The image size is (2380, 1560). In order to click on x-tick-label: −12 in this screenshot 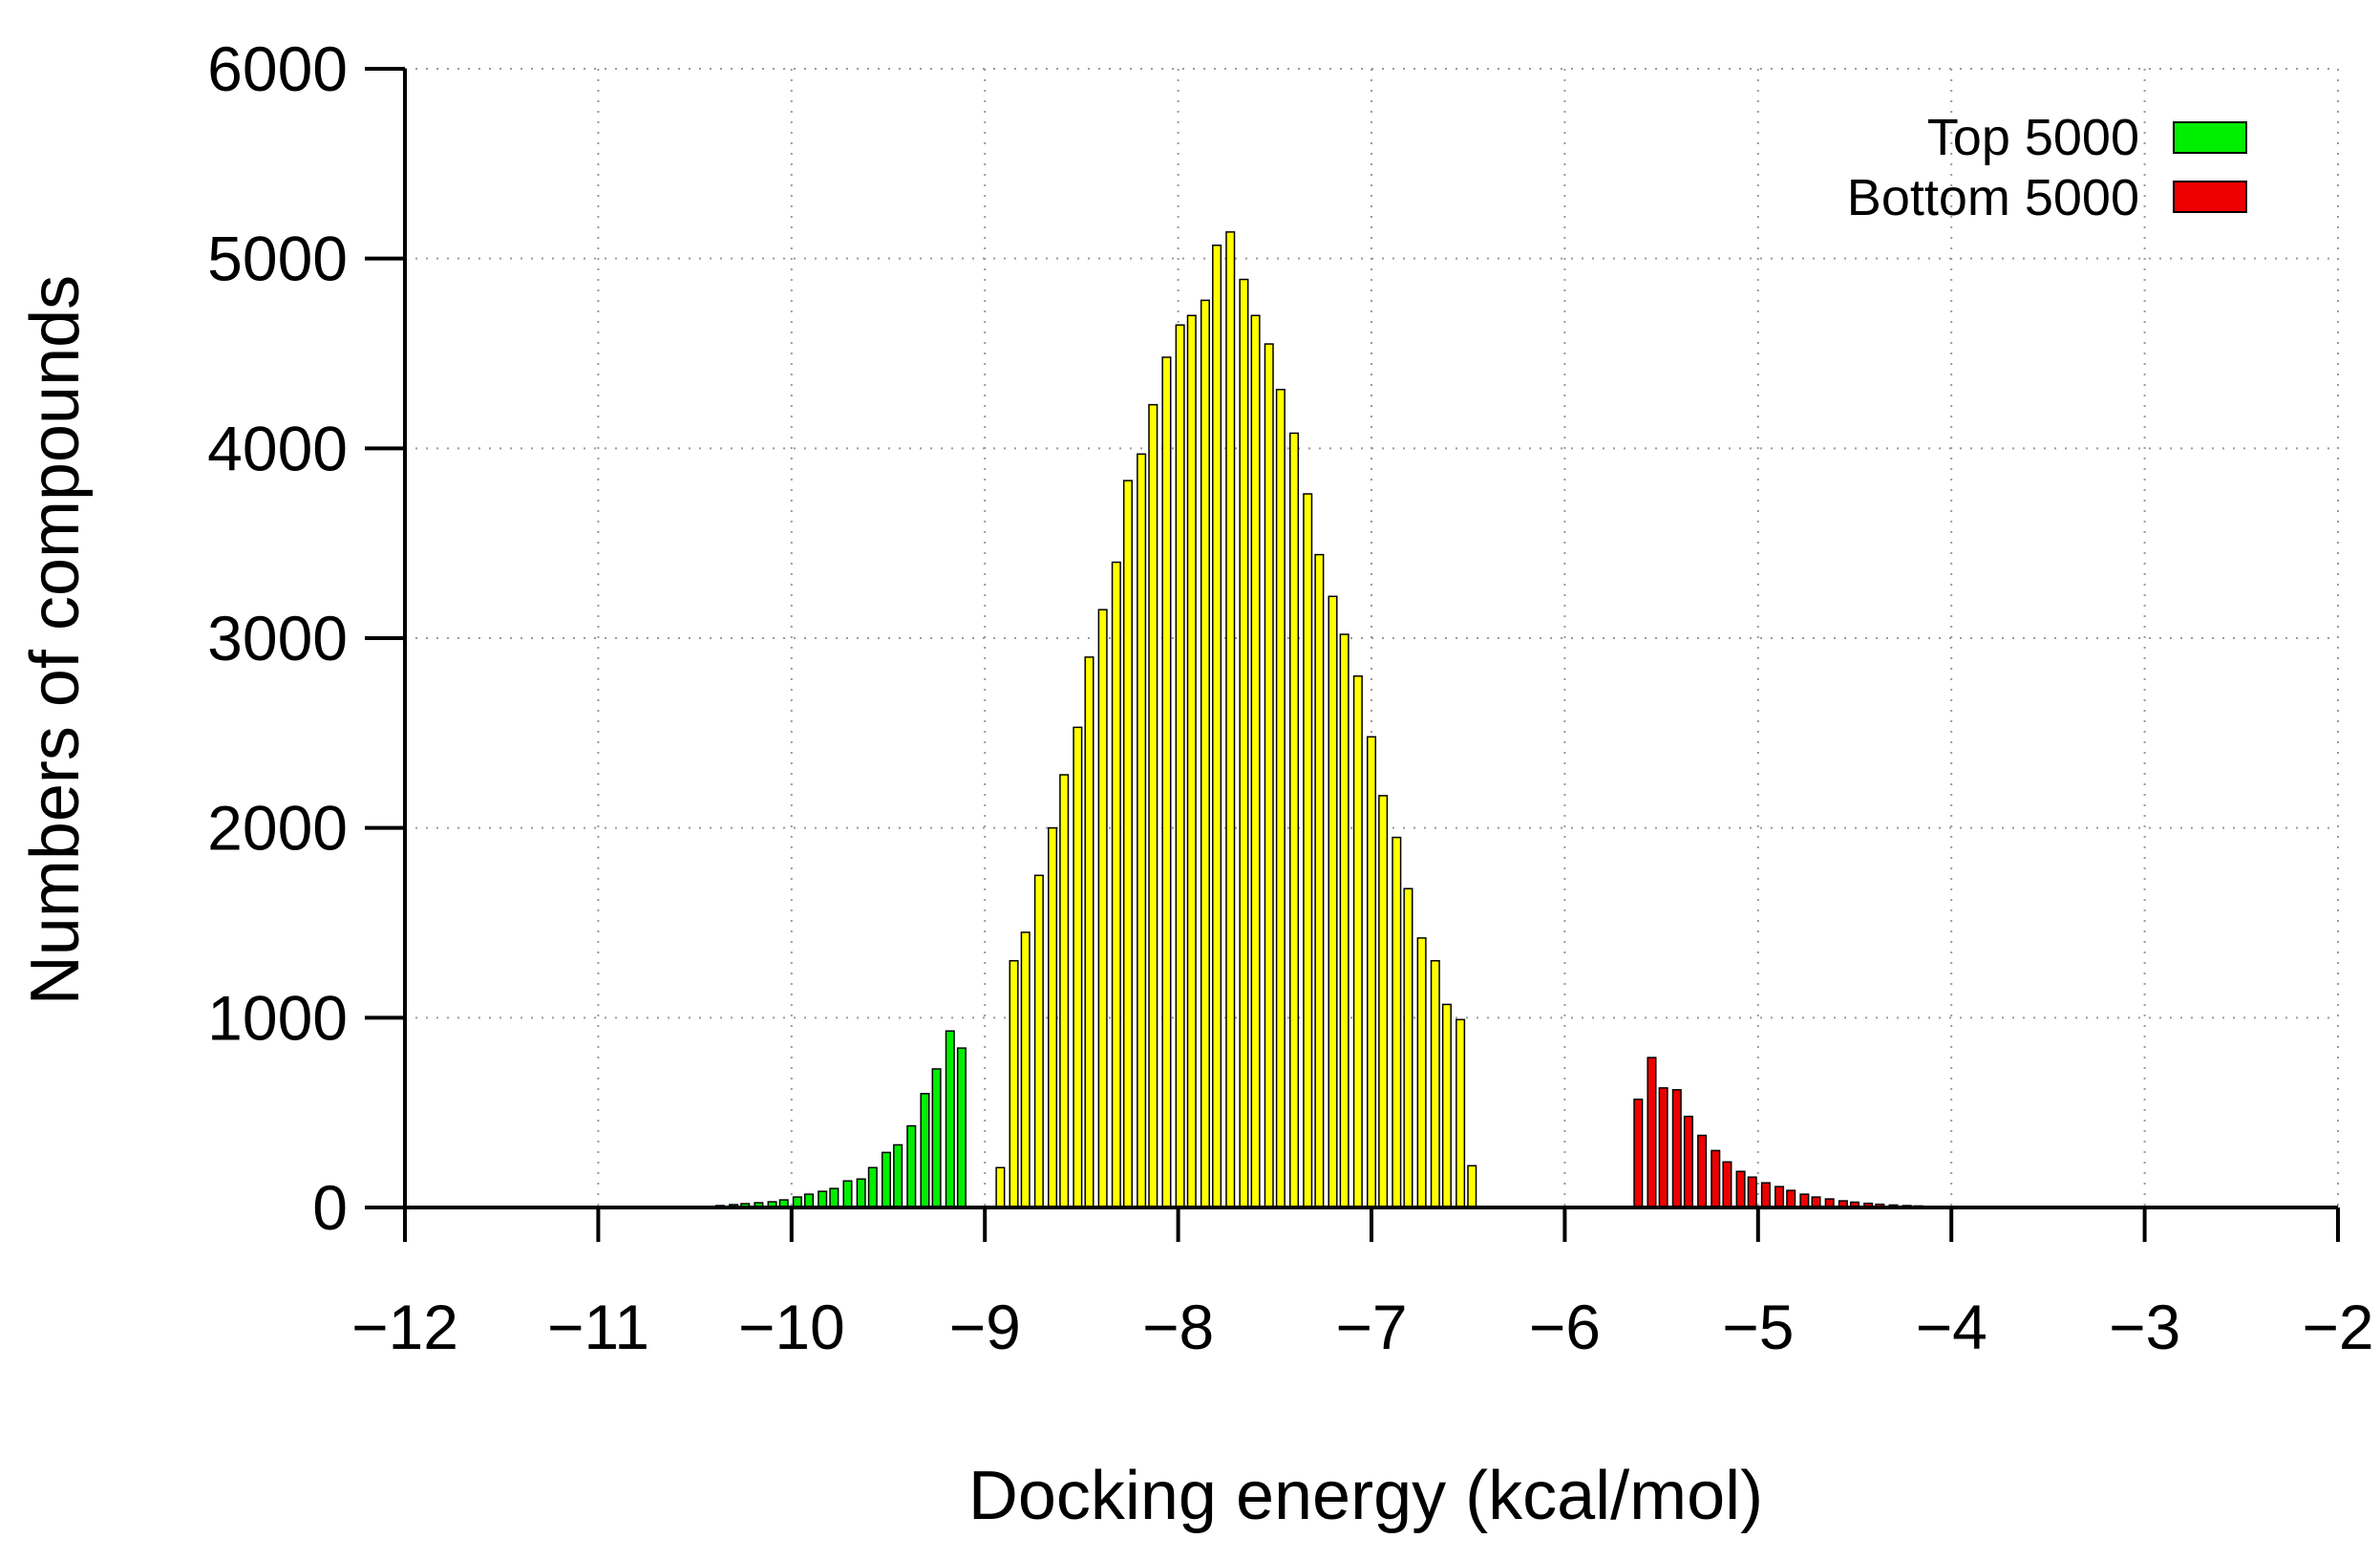, I will do `click(404, 1327)`.